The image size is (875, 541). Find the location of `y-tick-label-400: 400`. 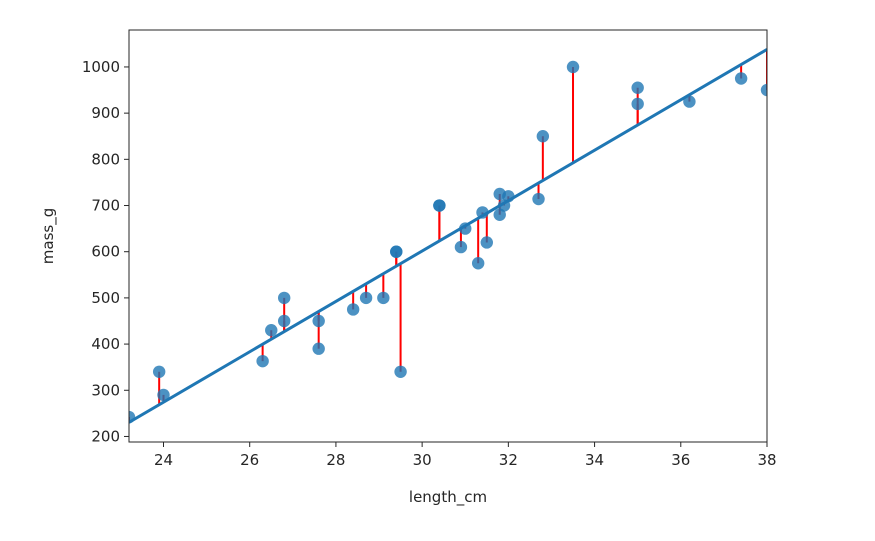

y-tick-label-400: 400 is located at coordinates (105, 344).